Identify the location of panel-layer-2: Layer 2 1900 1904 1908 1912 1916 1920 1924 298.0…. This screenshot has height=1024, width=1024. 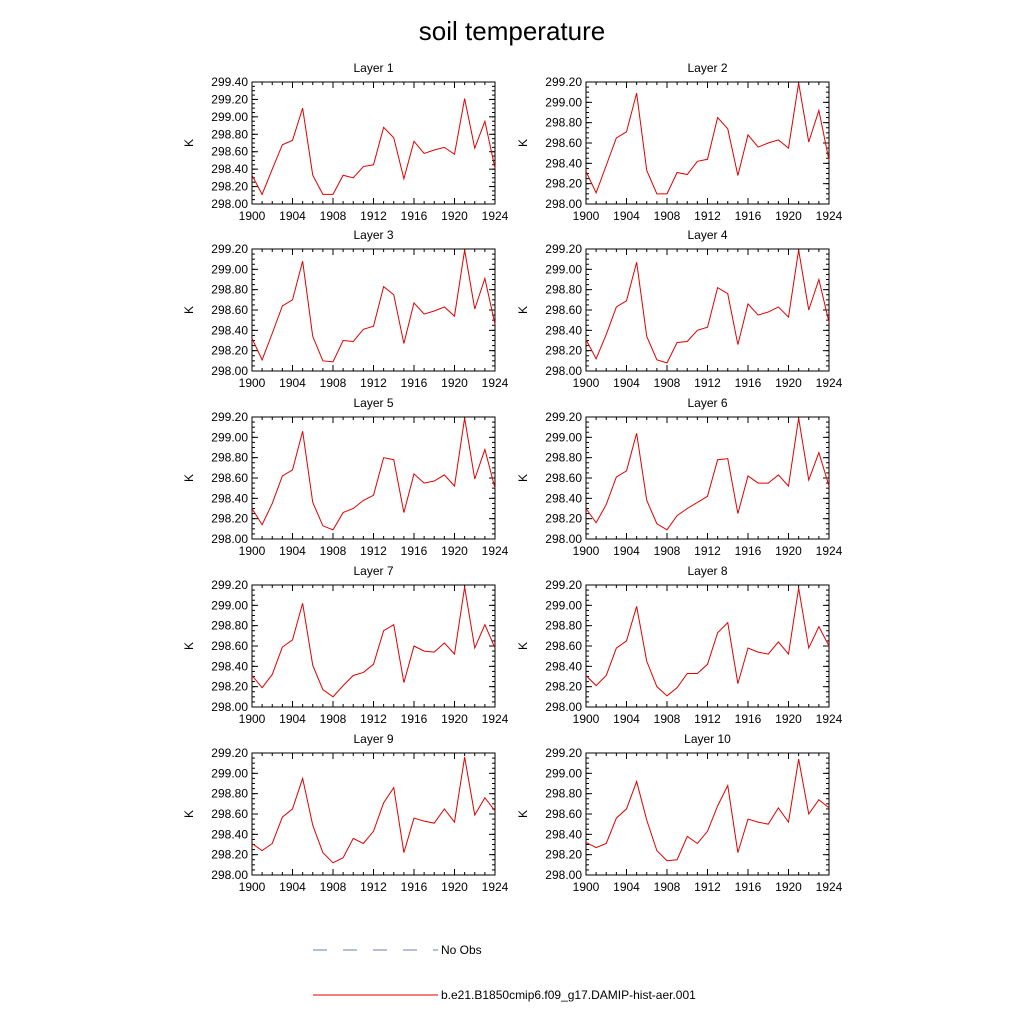
(679, 142).